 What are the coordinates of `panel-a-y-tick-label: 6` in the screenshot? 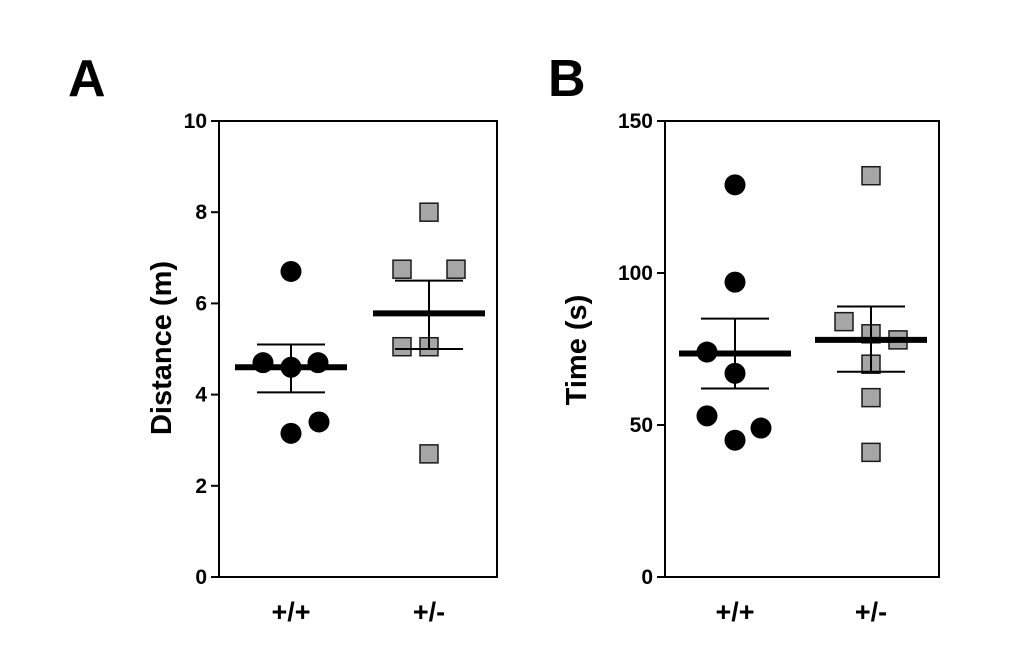 It's located at (201, 303).